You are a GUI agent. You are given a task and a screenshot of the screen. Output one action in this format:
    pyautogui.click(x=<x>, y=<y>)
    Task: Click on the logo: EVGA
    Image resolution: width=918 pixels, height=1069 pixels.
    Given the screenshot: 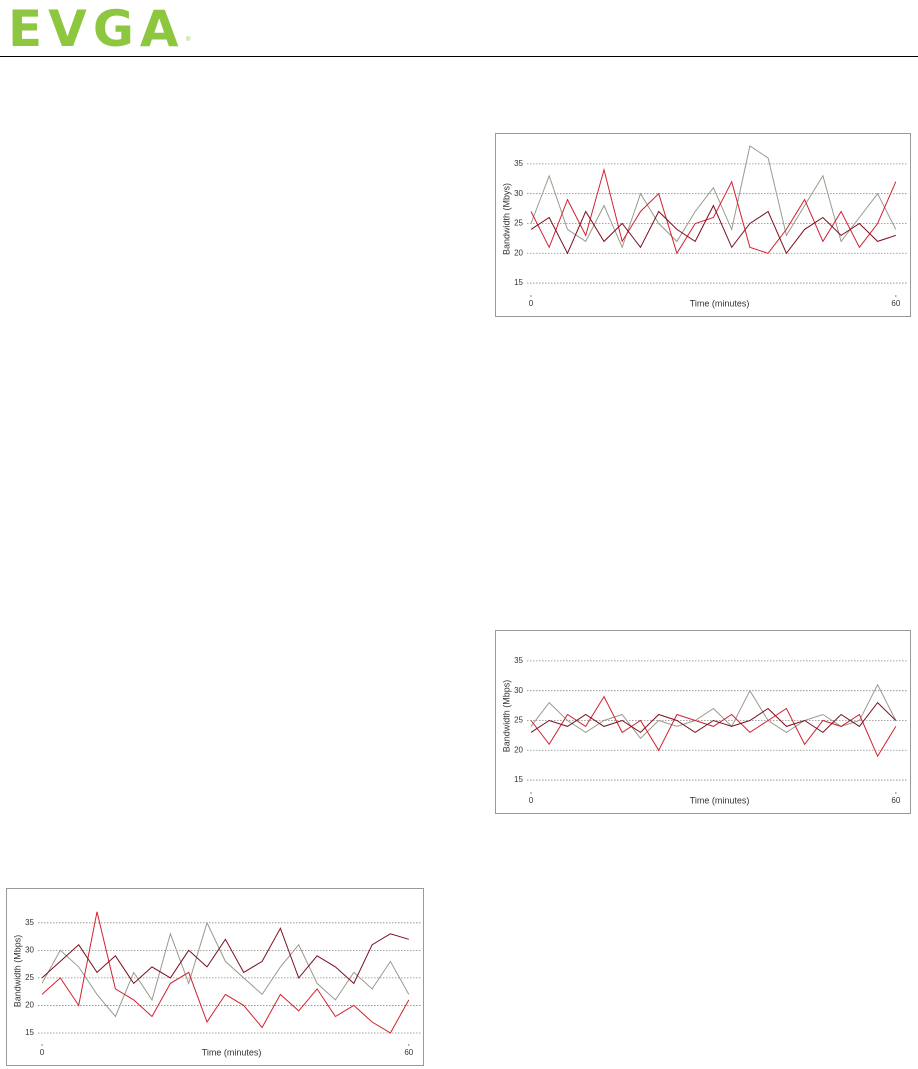 What is the action you would take?
    pyautogui.click(x=96, y=29)
    